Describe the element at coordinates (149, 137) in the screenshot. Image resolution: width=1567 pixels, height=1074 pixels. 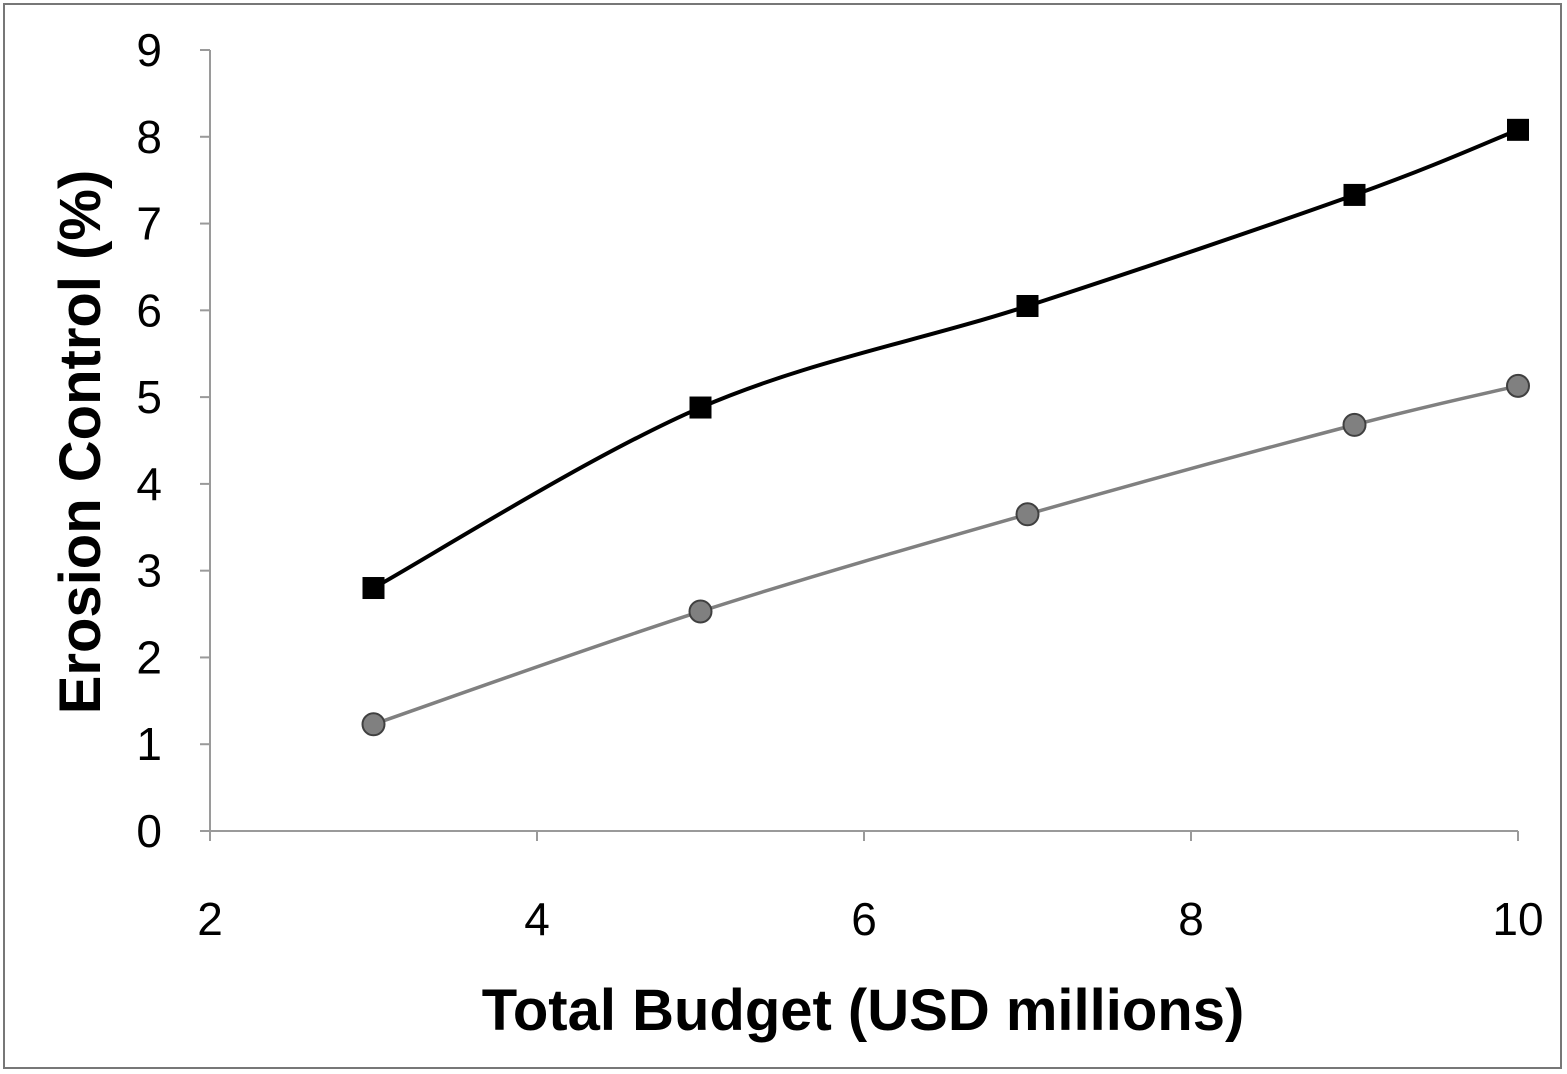
I see `y-tick-label: 8` at that location.